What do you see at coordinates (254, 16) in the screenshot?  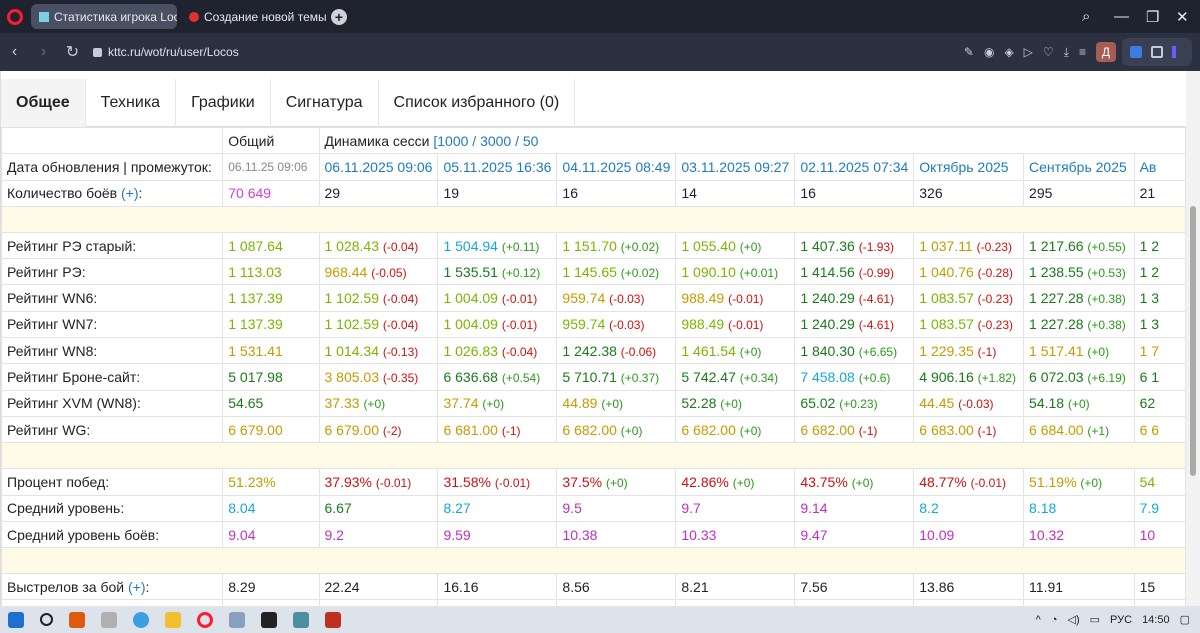 I see `tab-new-topic: Создание новой темы - С` at bounding box center [254, 16].